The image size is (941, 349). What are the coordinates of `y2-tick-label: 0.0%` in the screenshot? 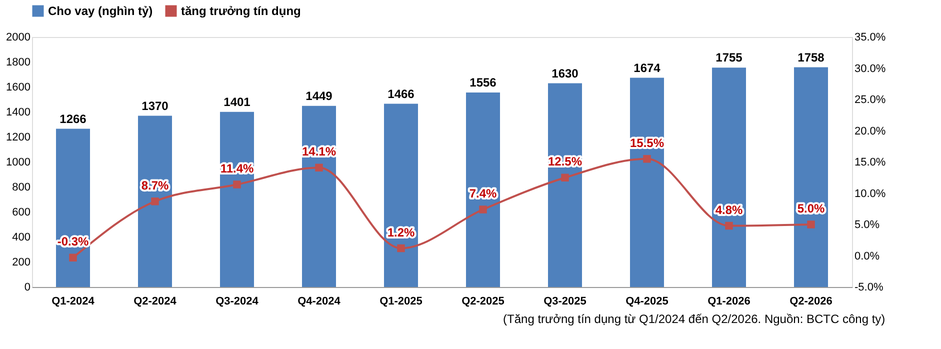 It's located at (867, 256).